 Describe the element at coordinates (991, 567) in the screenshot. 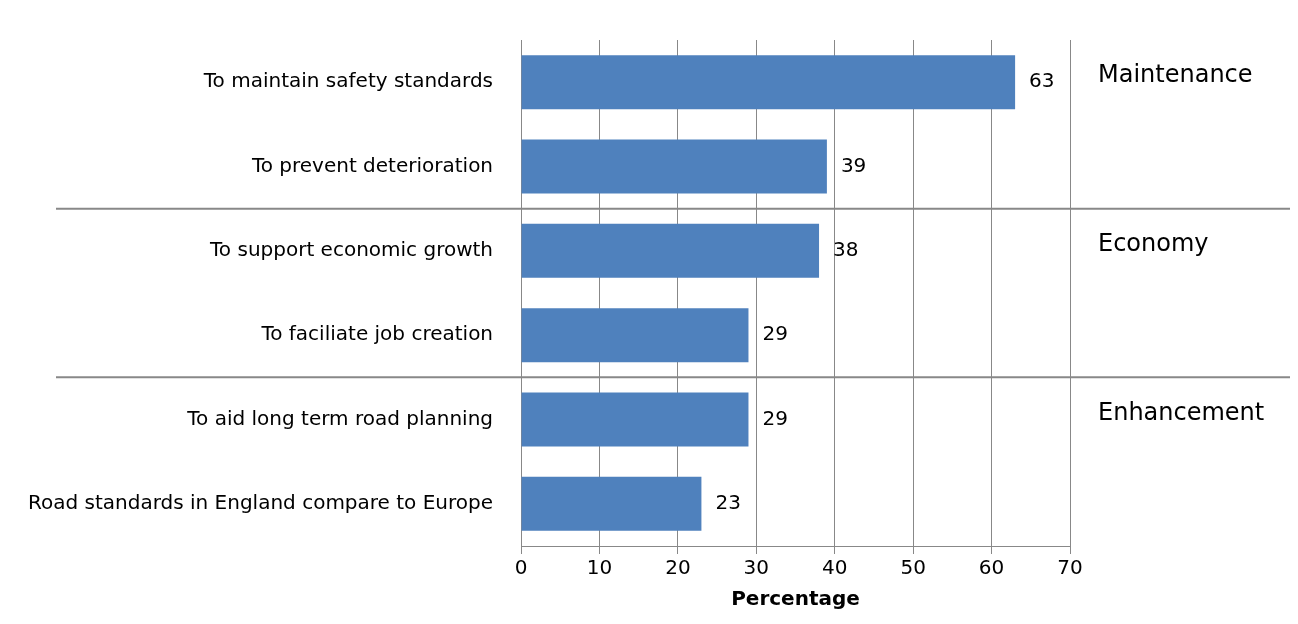

I see `x-tick-label: 60` at that location.